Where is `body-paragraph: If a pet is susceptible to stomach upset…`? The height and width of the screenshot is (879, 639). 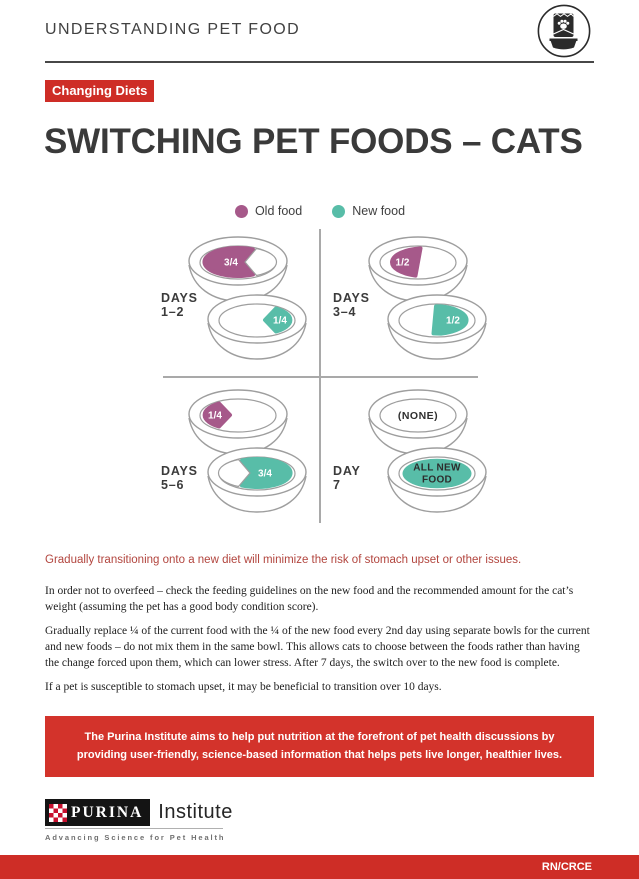 body-paragraph: If a pet is susceptible to stomach upset… is located at coordinates (243, 686).